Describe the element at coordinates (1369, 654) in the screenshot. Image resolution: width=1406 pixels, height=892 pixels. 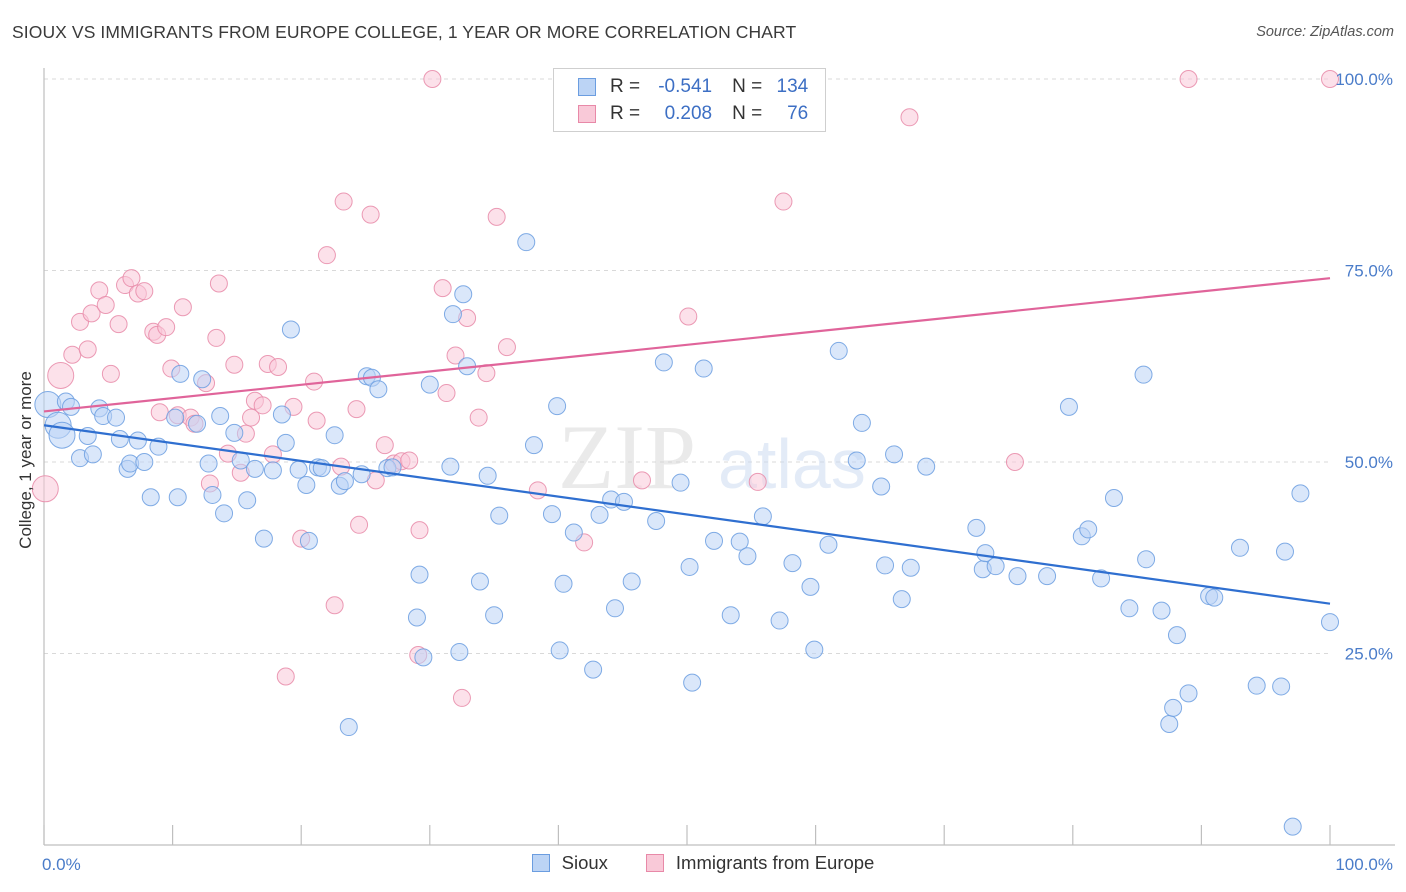
I see `y-tick-label: 25.0%` at that location.